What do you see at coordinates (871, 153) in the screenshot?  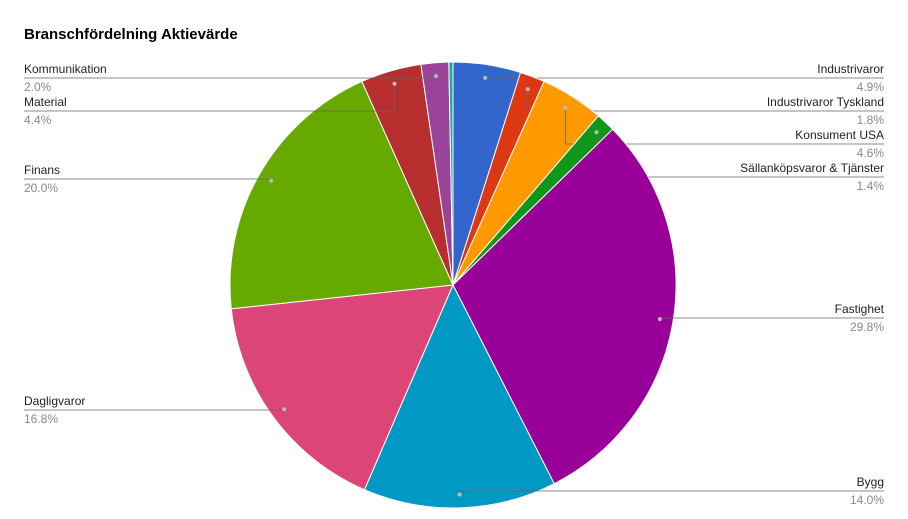 I see `slice-value: 4.6%` at bounding box center [871, 153].